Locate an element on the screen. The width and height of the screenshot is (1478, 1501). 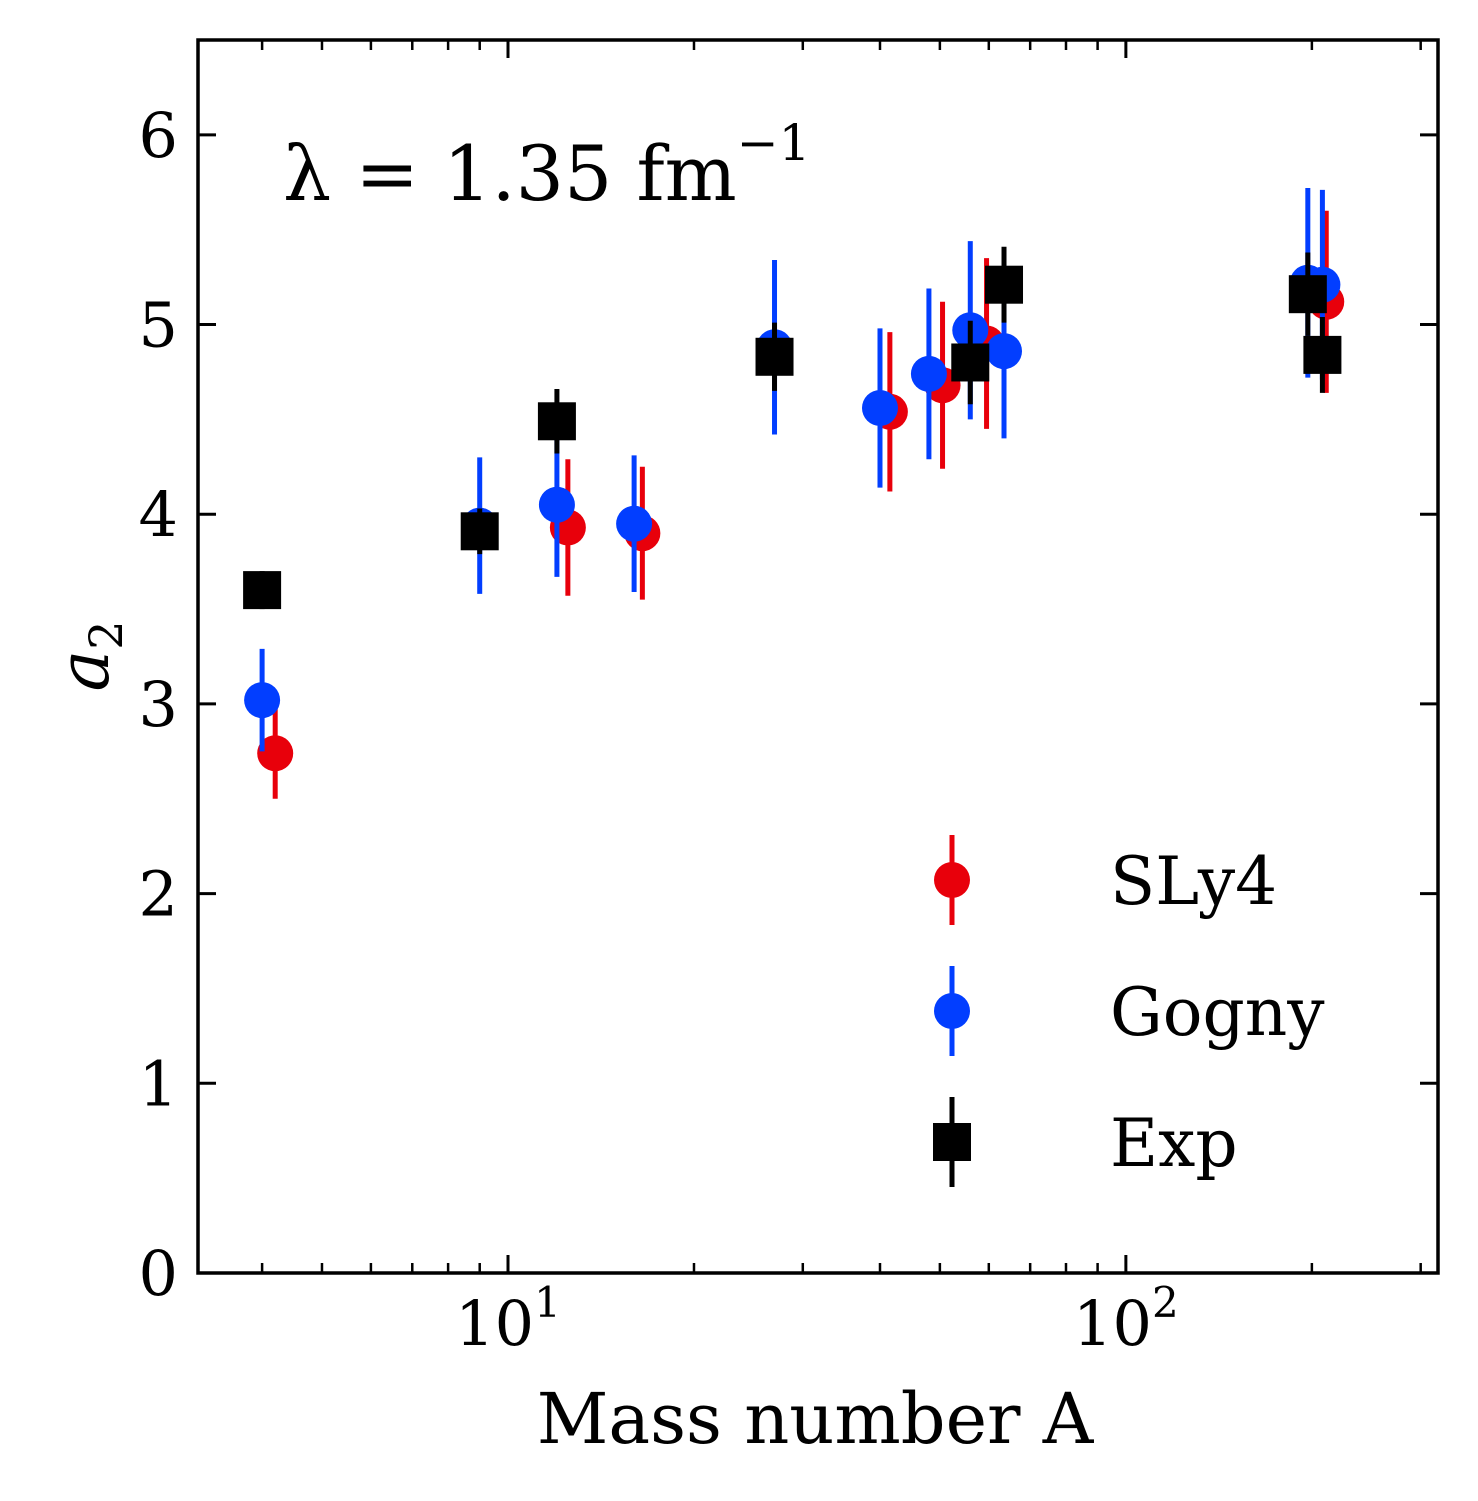
y-tick-label: 1 is located at coordinates (158, 1083).